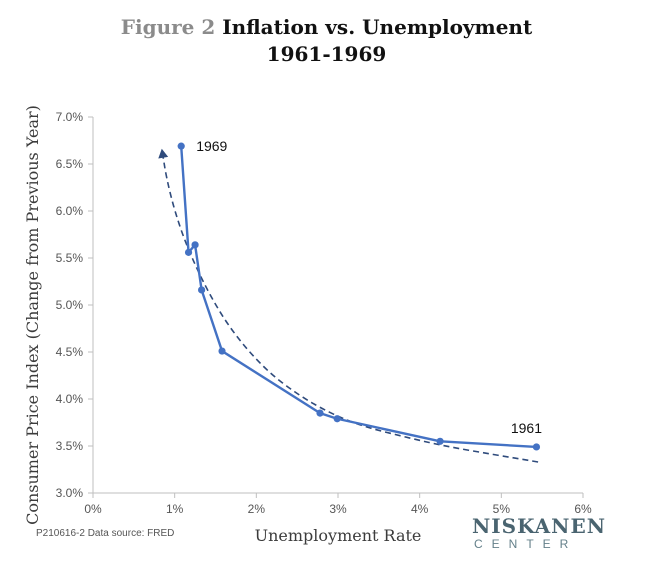  I want to click on chart-subtitle: 1961-1969, so click(326, 54).